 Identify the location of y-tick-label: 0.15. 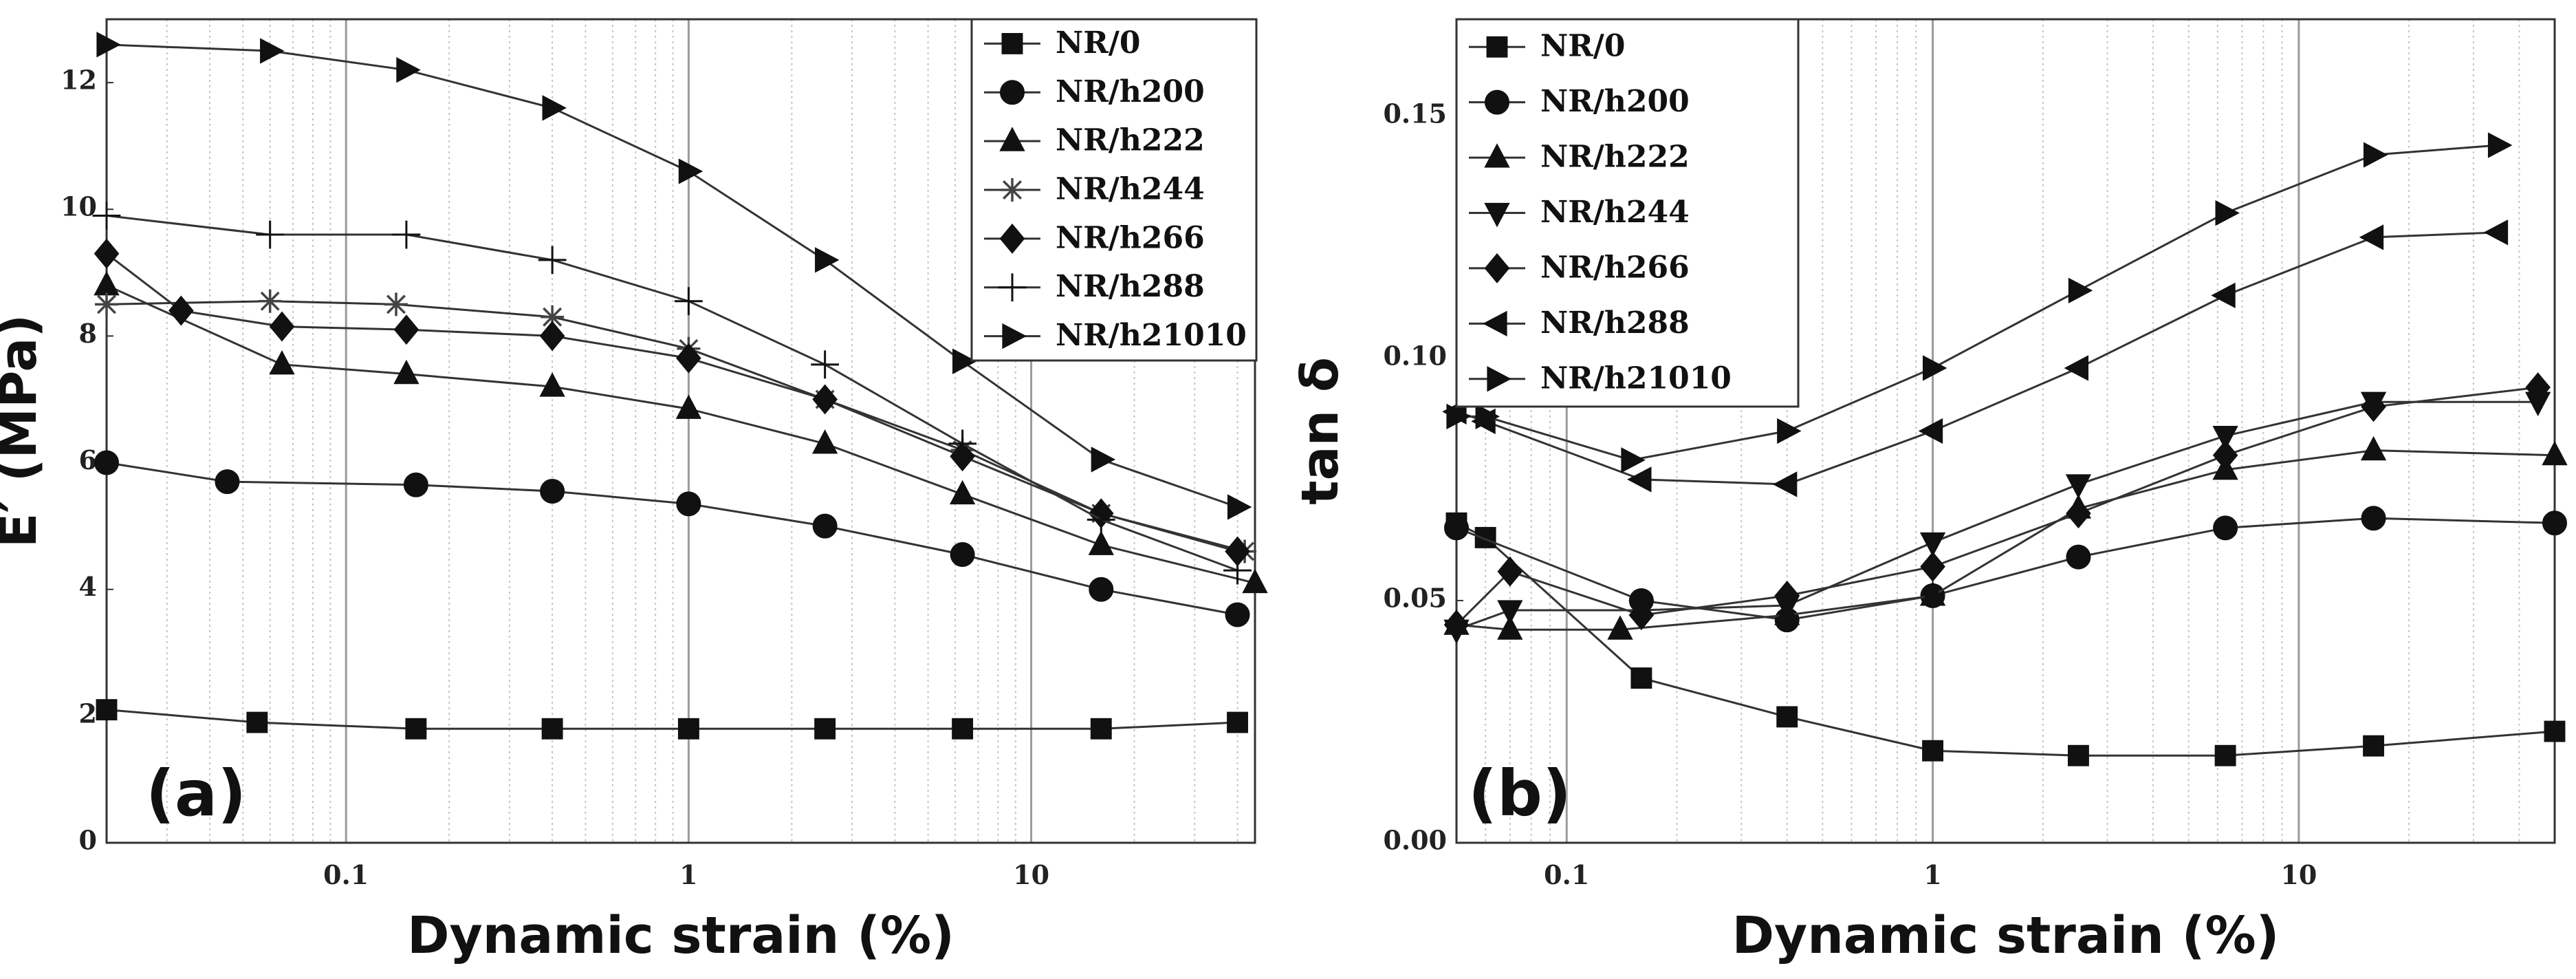
(1415, 113).